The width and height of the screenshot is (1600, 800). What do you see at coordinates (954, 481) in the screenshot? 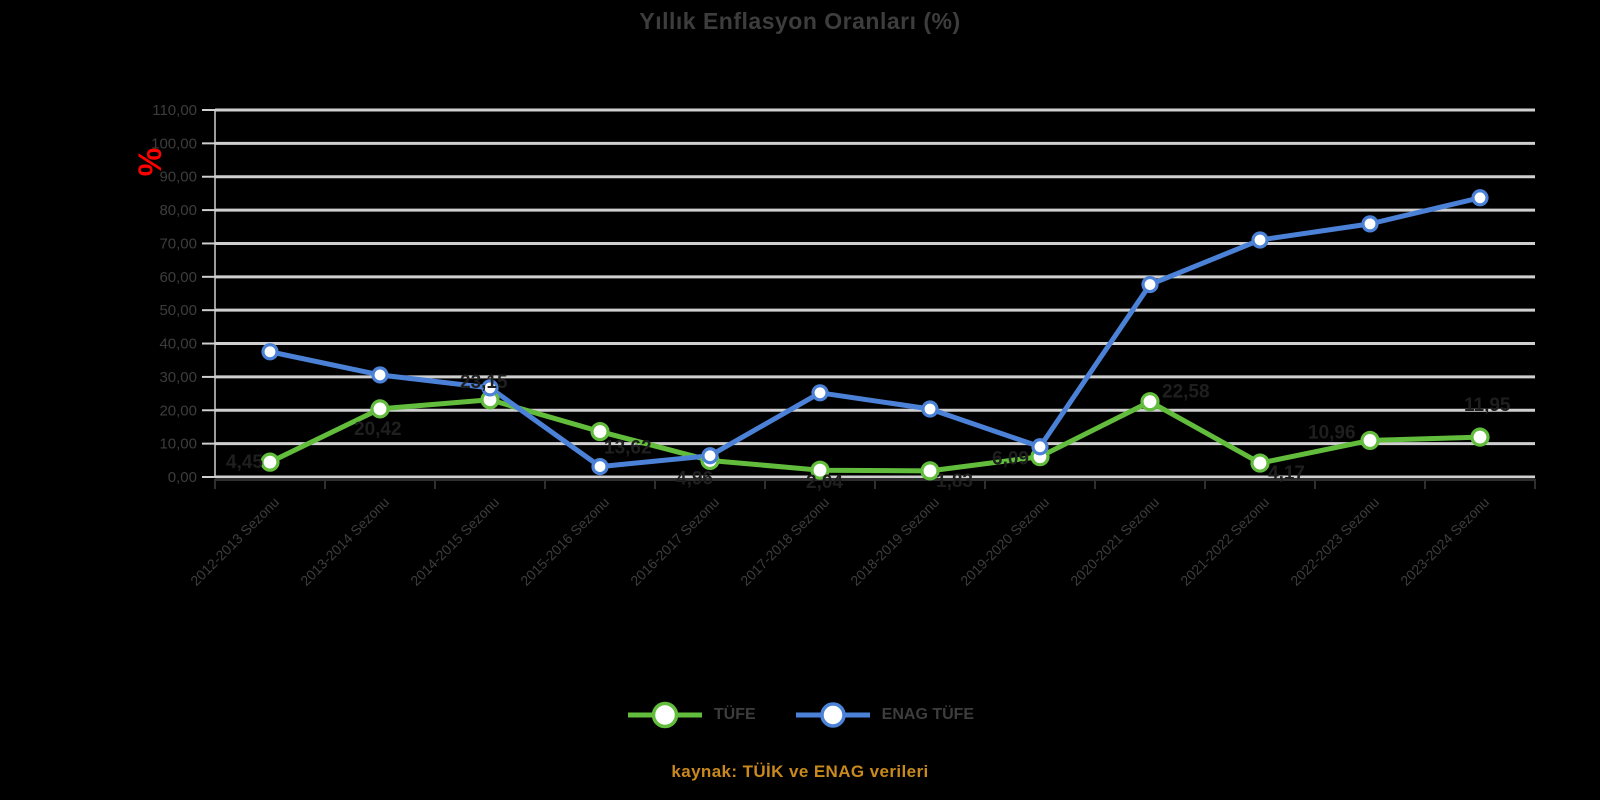
I see `data-point-label: 1,83` at bounding box center [954, 481].